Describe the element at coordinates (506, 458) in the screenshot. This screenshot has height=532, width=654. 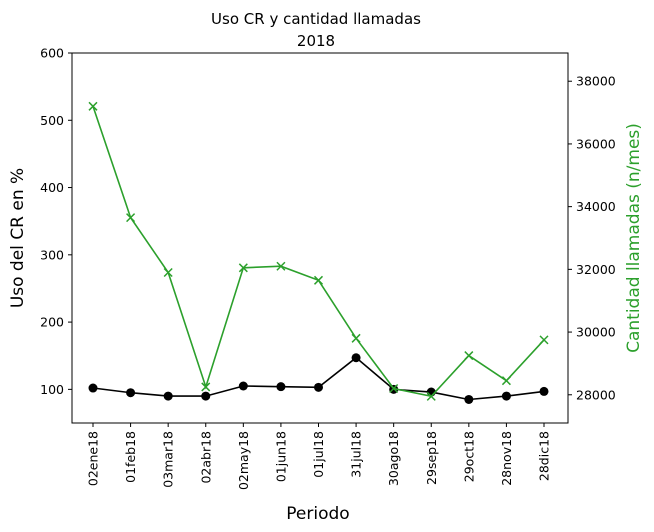
I see `x-tick-label: 28nov18` at that location.